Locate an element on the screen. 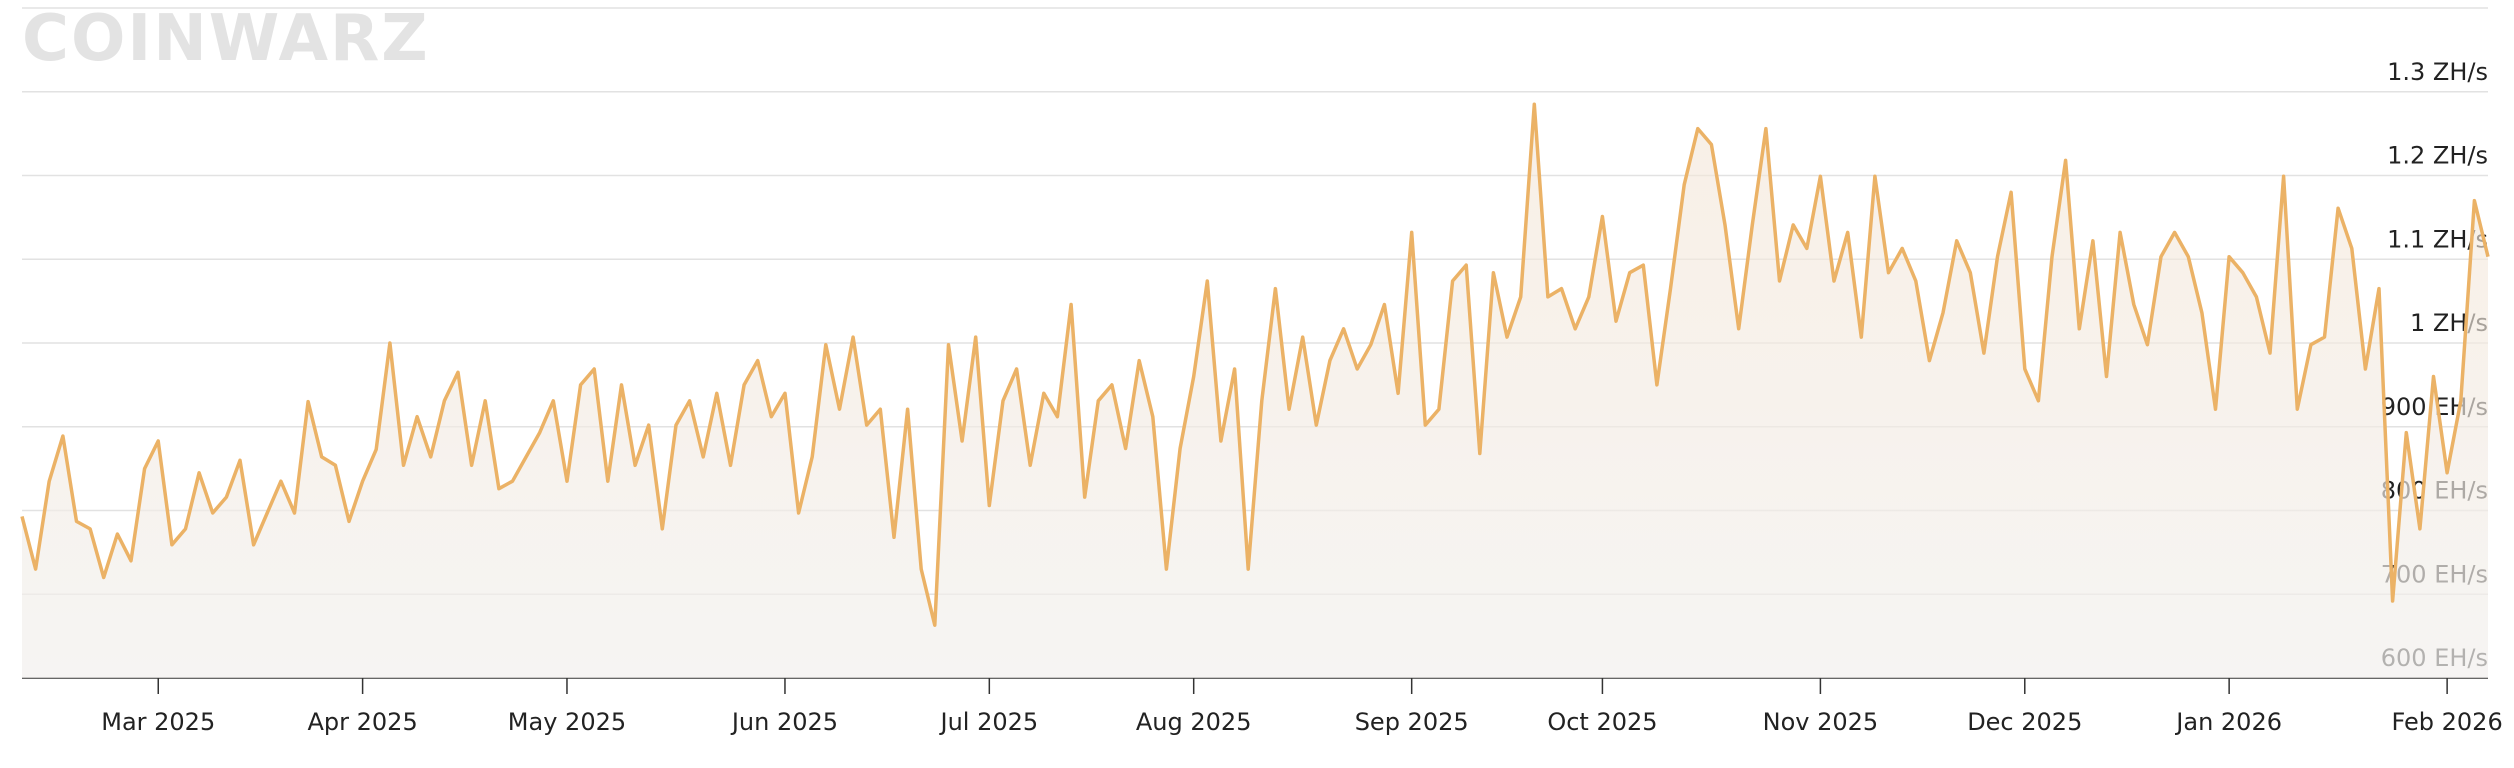 Image resolution: width=2514 pixels, height=768 pixels. y-tick-label: 1.2 ZH/s is located at coordinates (2437, 156).